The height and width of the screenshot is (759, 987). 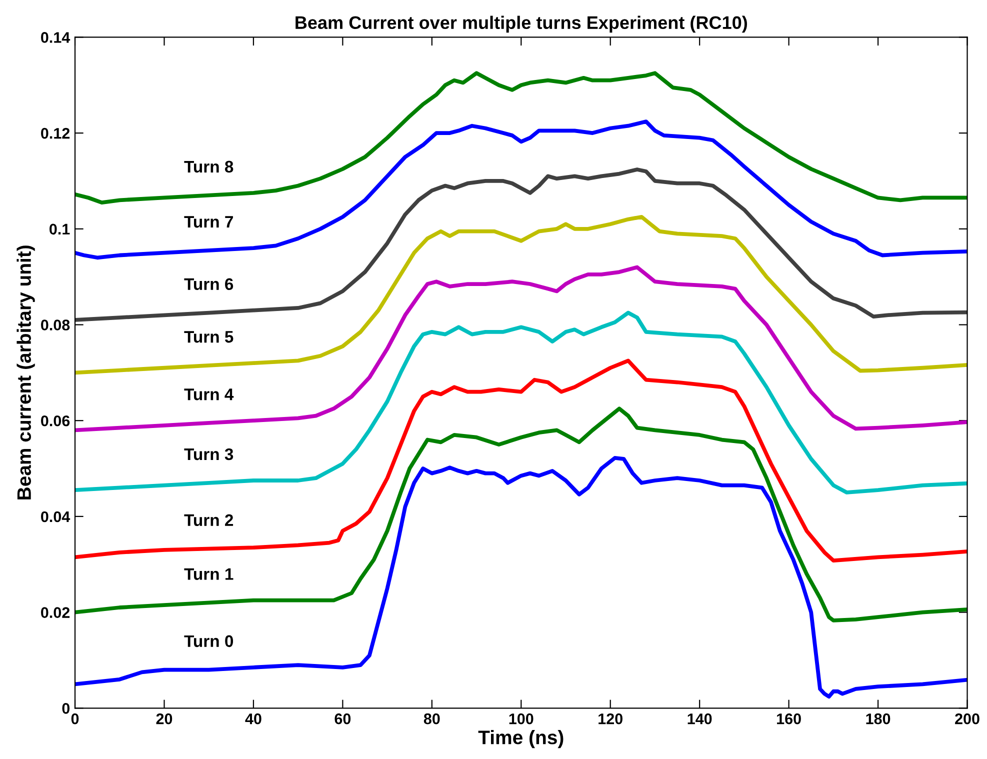 I want to click on x-tick-label: 140, so click(x=700, y=718).